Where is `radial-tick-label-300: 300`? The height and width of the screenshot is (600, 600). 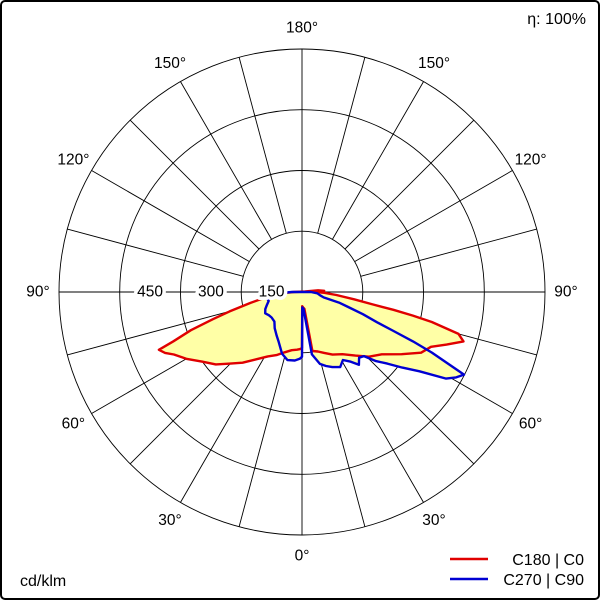
radial-tick-label-300: 300 is located at coordinates (211, 292).